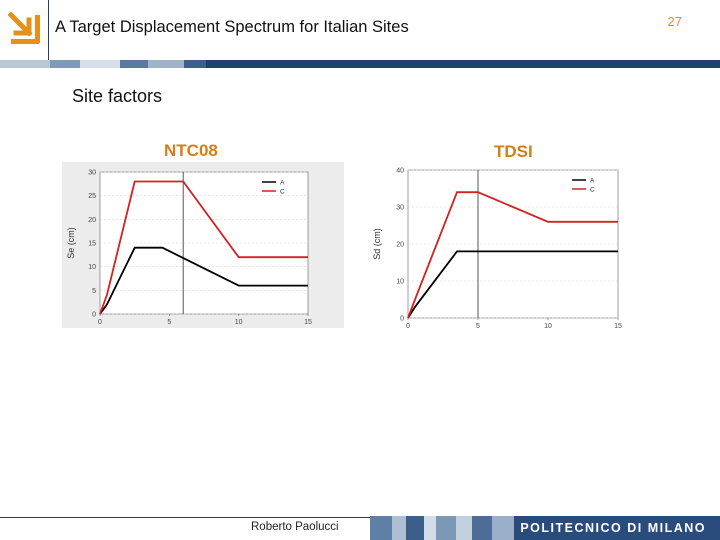 The height and width of the screenshot is (540, 720). Describe the element at coordinates (92, 244) in the screenshot. I see `y-tick-label: 15` at that location.